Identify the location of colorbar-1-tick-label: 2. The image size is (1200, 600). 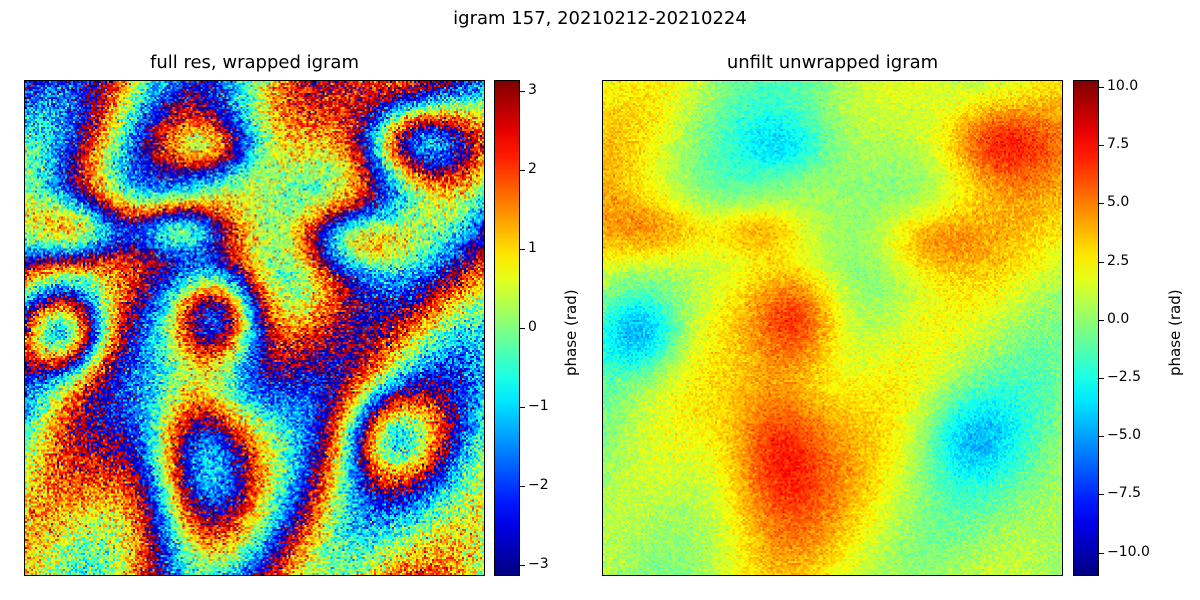
(532, 169).